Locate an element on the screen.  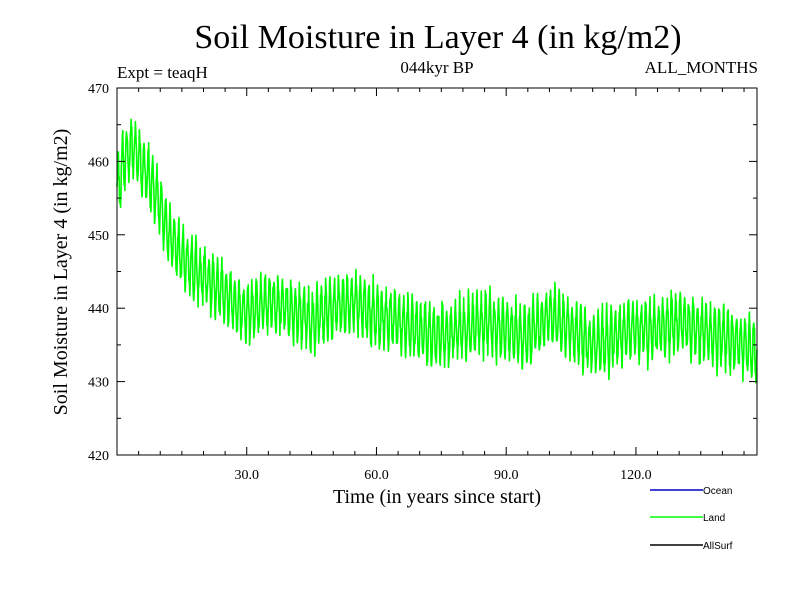
x-tick-label: 90.0 is located at coordinates (506, 475).